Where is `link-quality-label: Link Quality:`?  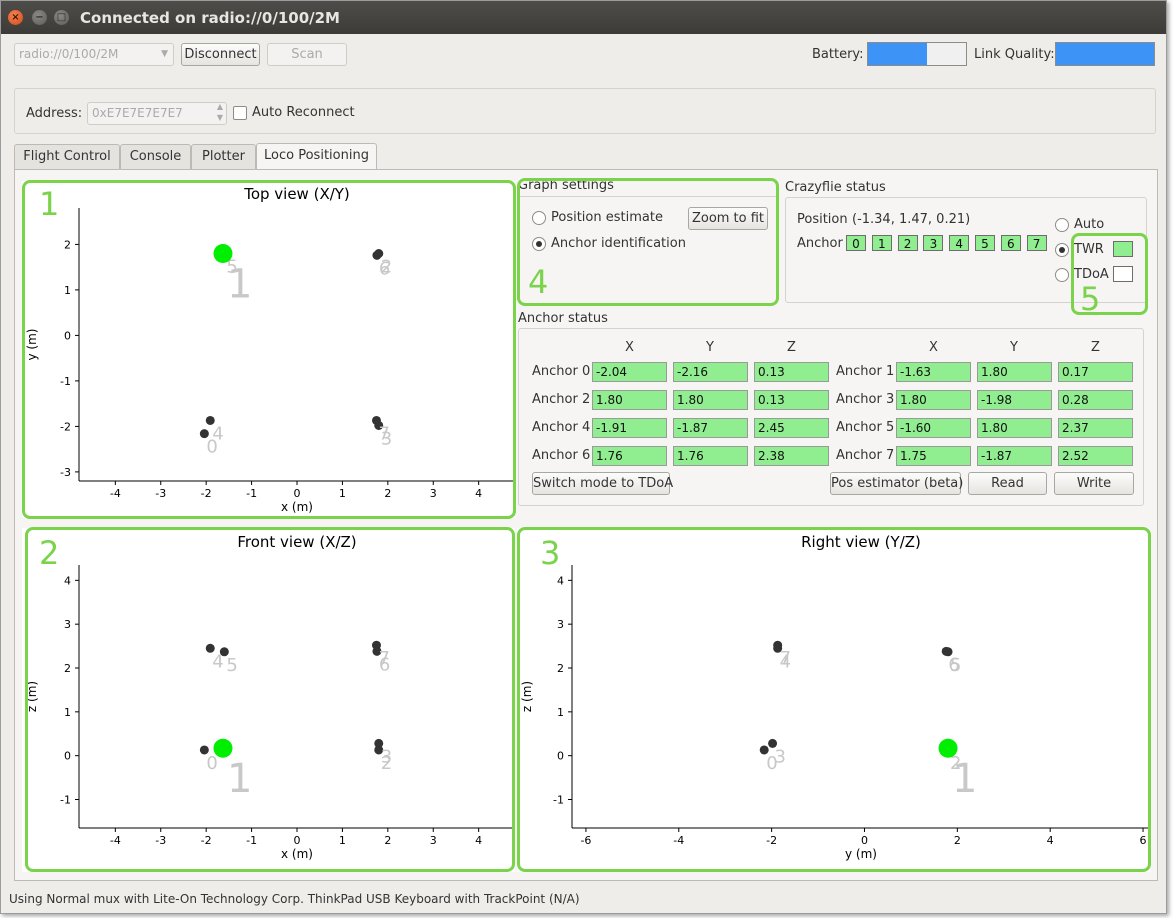 link-quality-label: Link Quality: is located at coordinates (1014, 54).